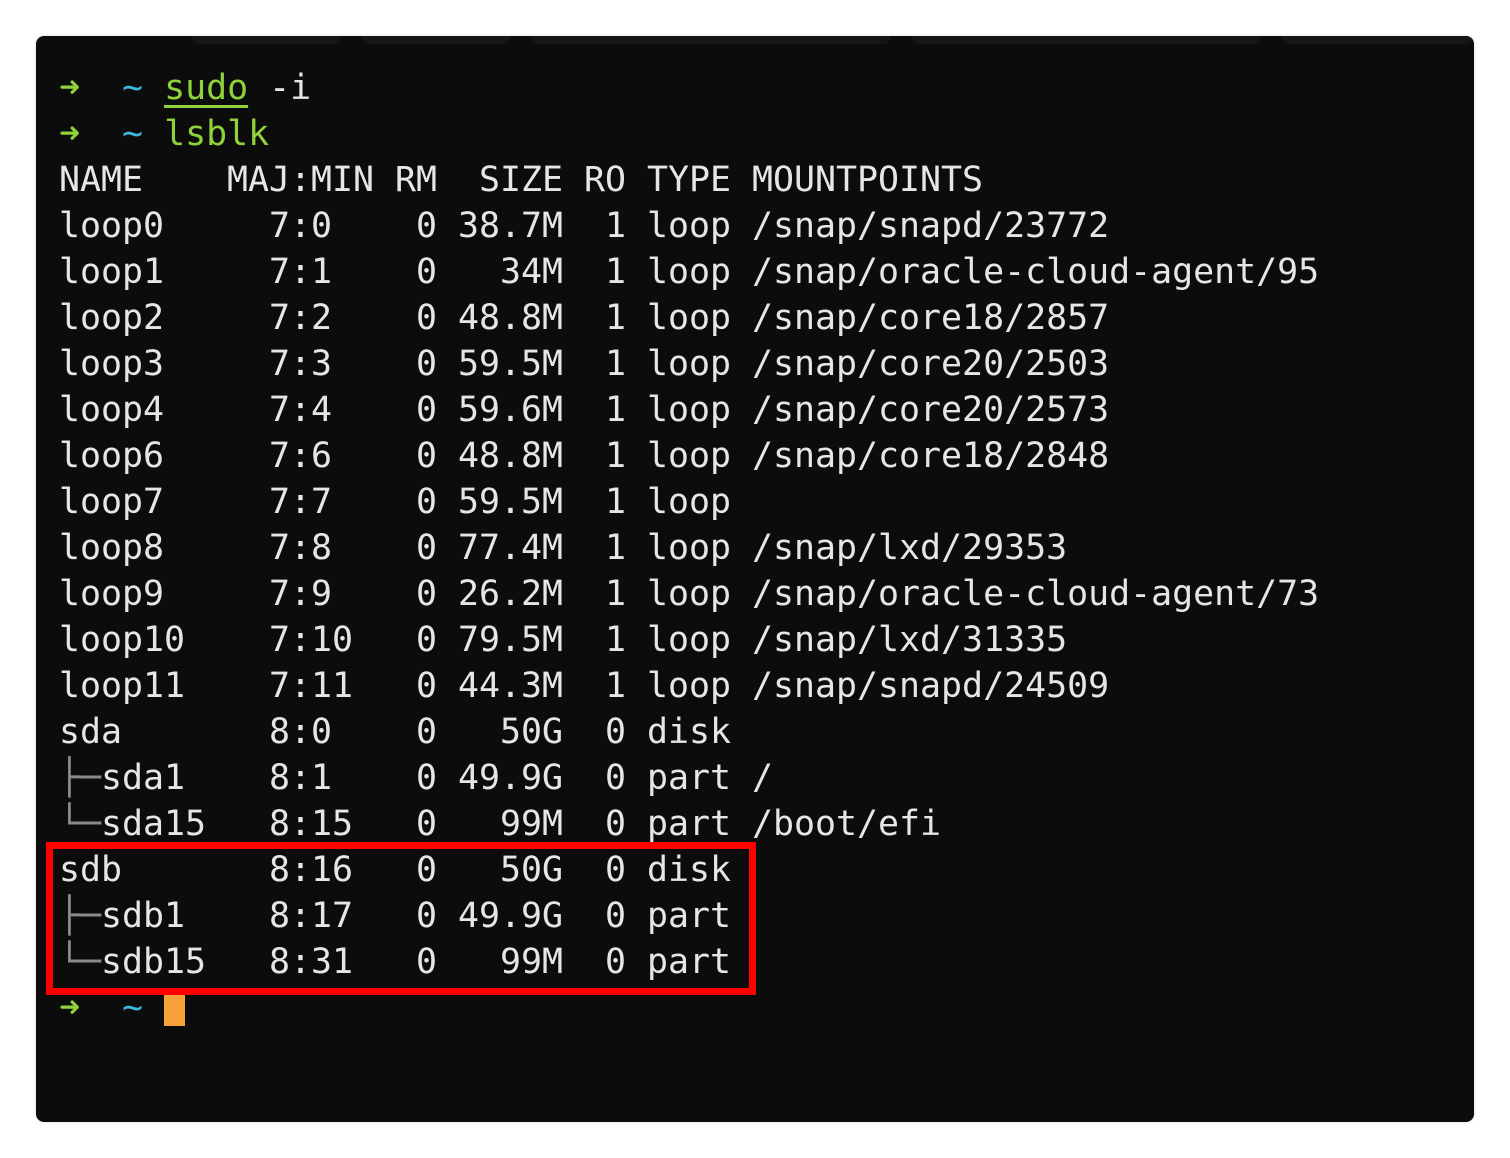  What do you see at coordinates (847, 824) in the screenshot?
I see `cell-mountpoints: /boot/efi` at bounding box center [847, 824].